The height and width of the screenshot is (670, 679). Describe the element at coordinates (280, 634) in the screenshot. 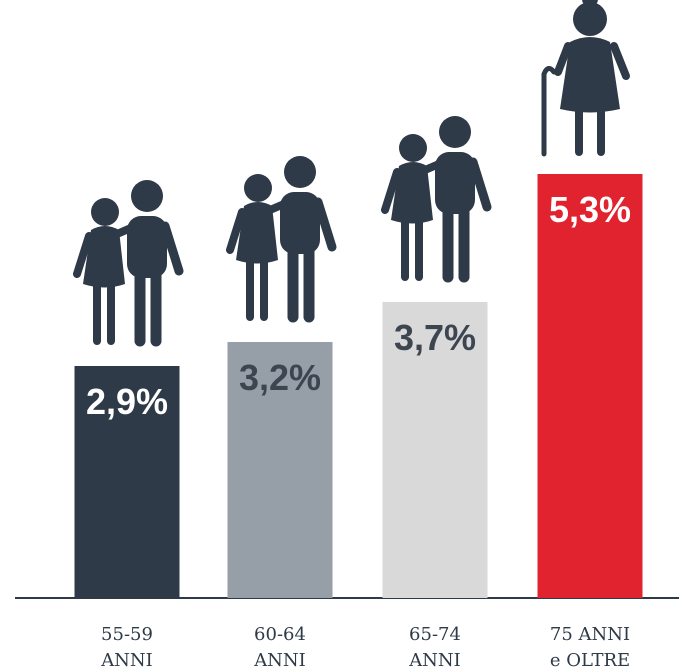

I see `x-tick-label-line: 60-64` at that location.